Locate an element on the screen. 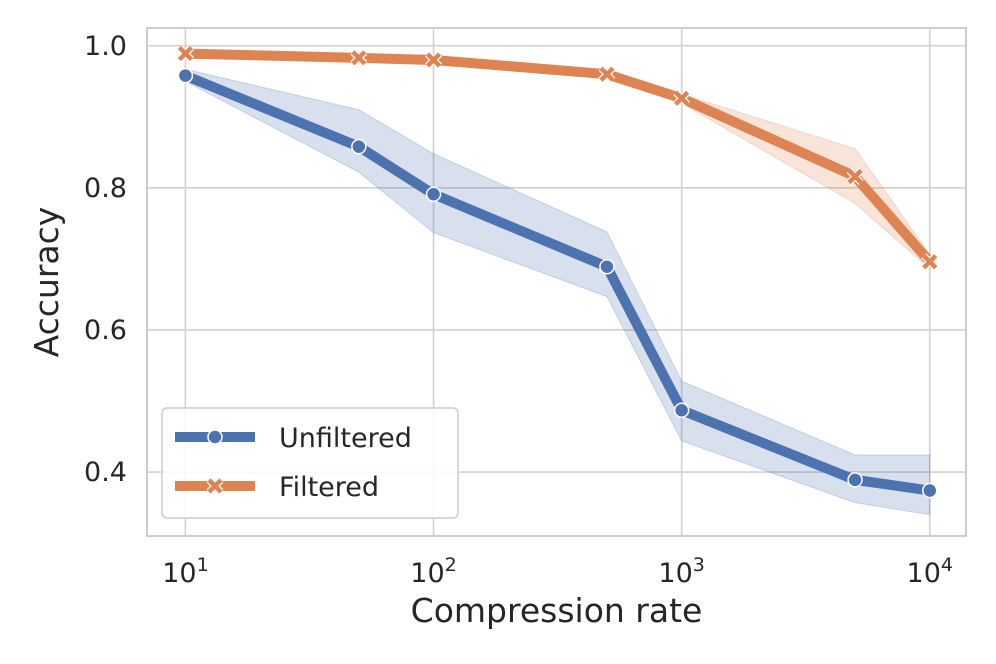 This screenshot has height=664, width=996. legend-label-filtered: Filtered is located at coordinates (329, 487).